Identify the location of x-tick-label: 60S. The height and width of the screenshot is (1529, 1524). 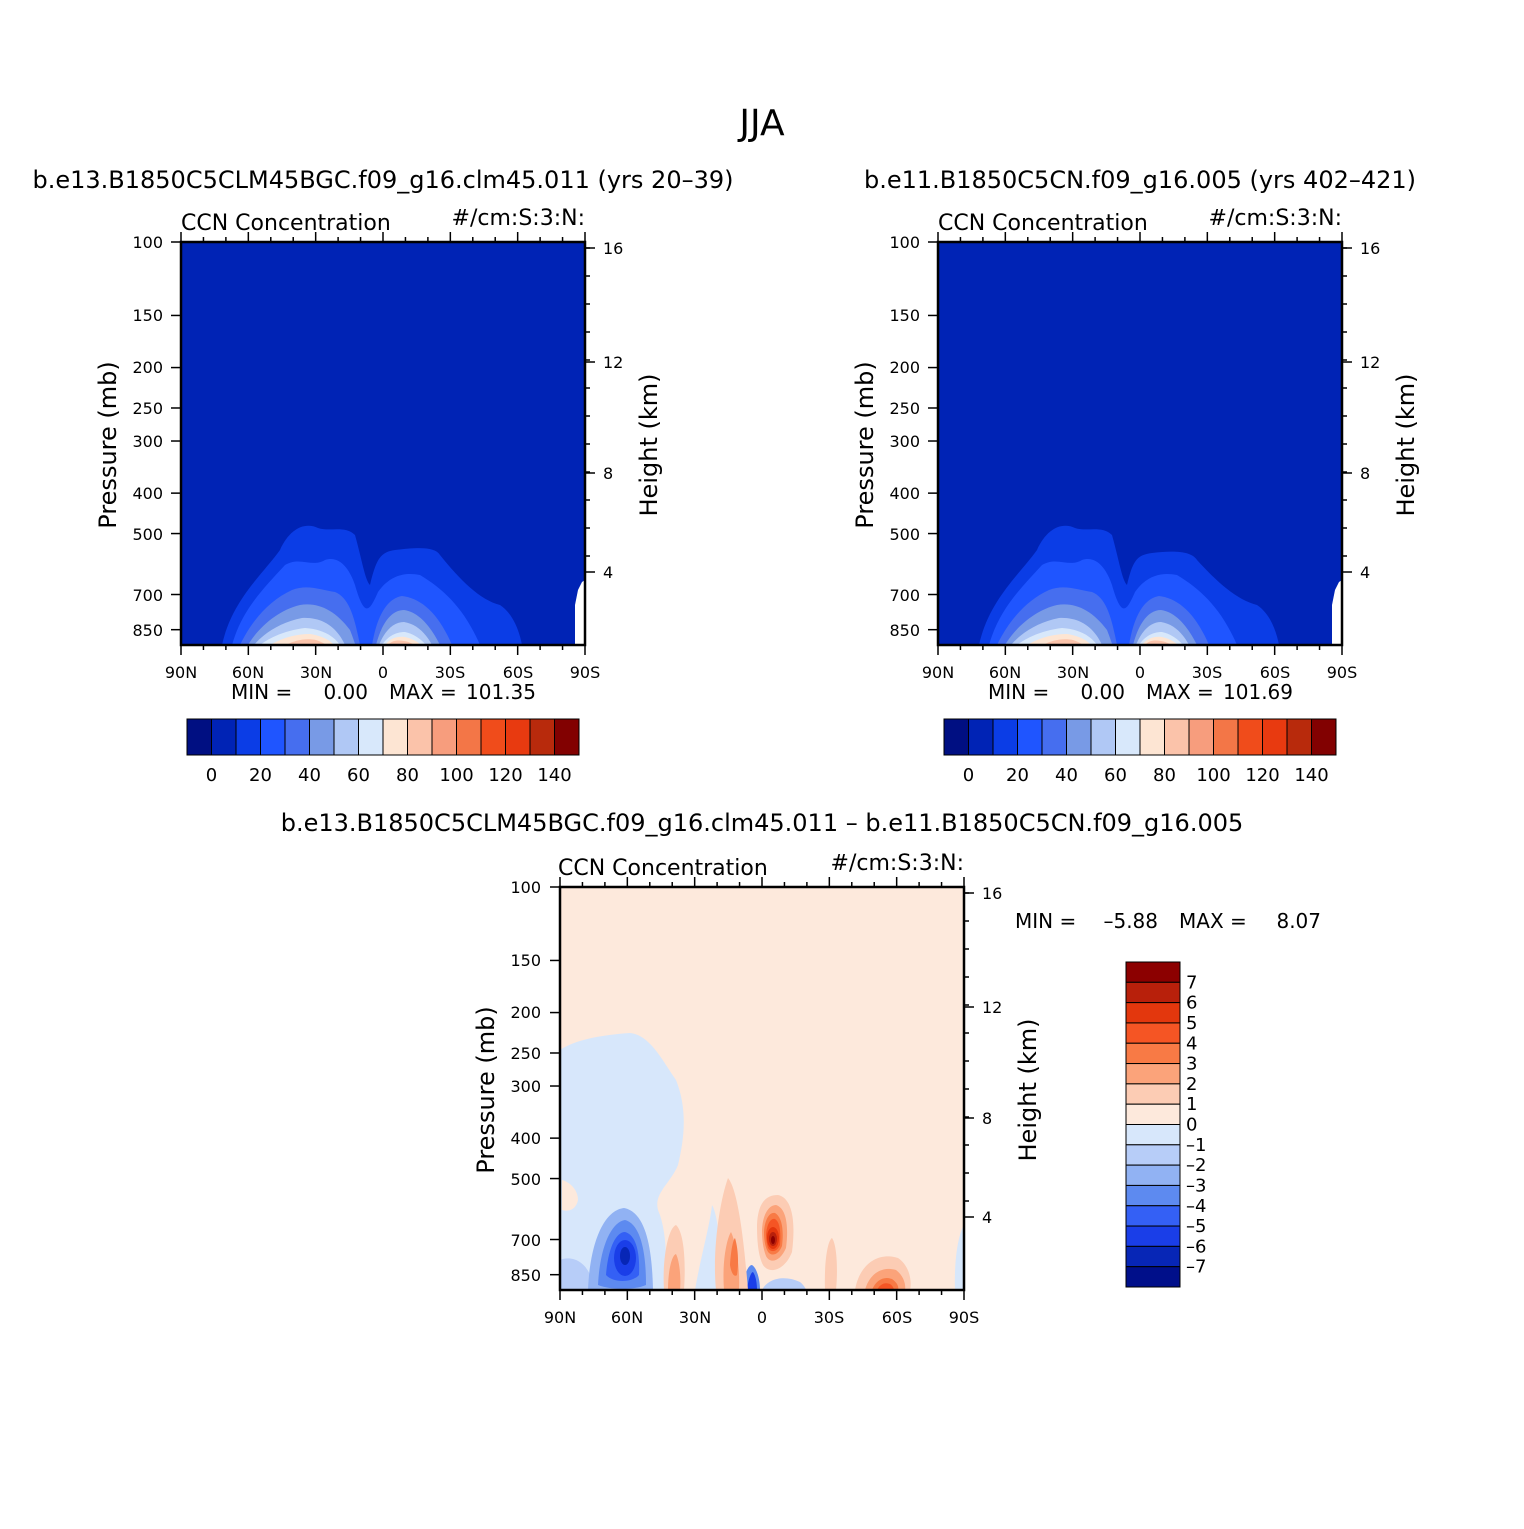
(518, 672).